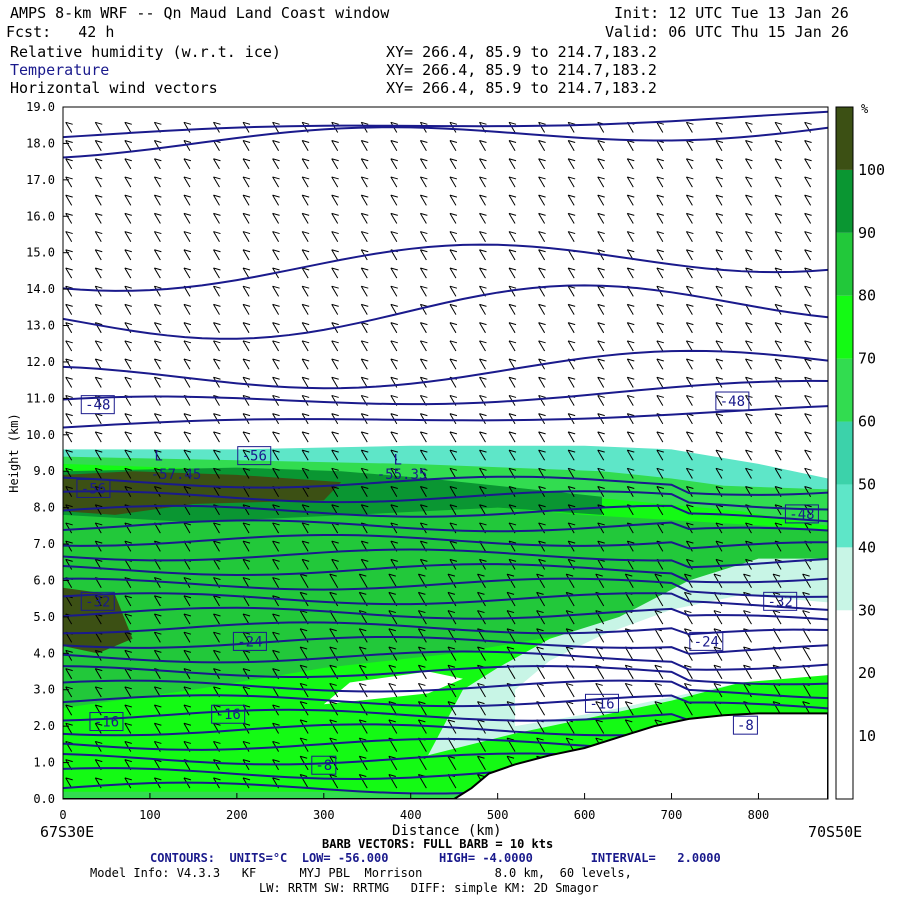 This screenshot has width=900, height=900. What do you see at coordinates (150, 815) in the screenshot?
I see `x-tick-label: 100` at bounding box center [150, 815].